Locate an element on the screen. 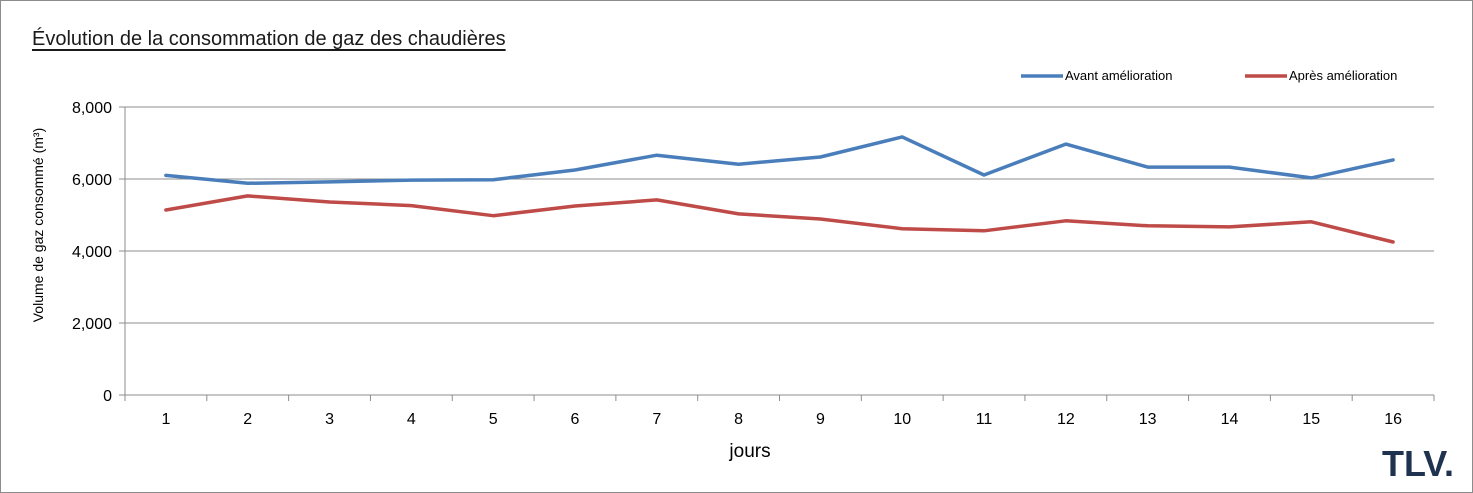 This screenshot has height=493, width=1473. x-tick-label: 4 is located at coordinates (411, 419).